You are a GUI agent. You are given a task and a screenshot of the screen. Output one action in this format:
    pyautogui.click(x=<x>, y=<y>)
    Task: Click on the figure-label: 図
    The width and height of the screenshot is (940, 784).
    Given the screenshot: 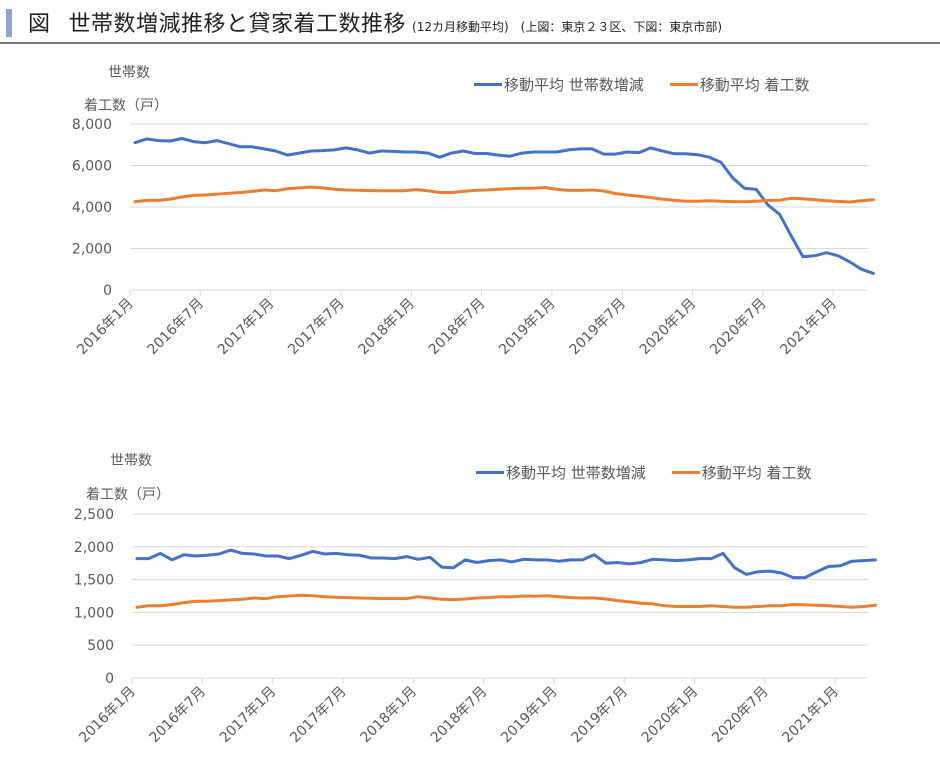 What is the action you would take?
    pyautogui.click(x=39, y=24)
    